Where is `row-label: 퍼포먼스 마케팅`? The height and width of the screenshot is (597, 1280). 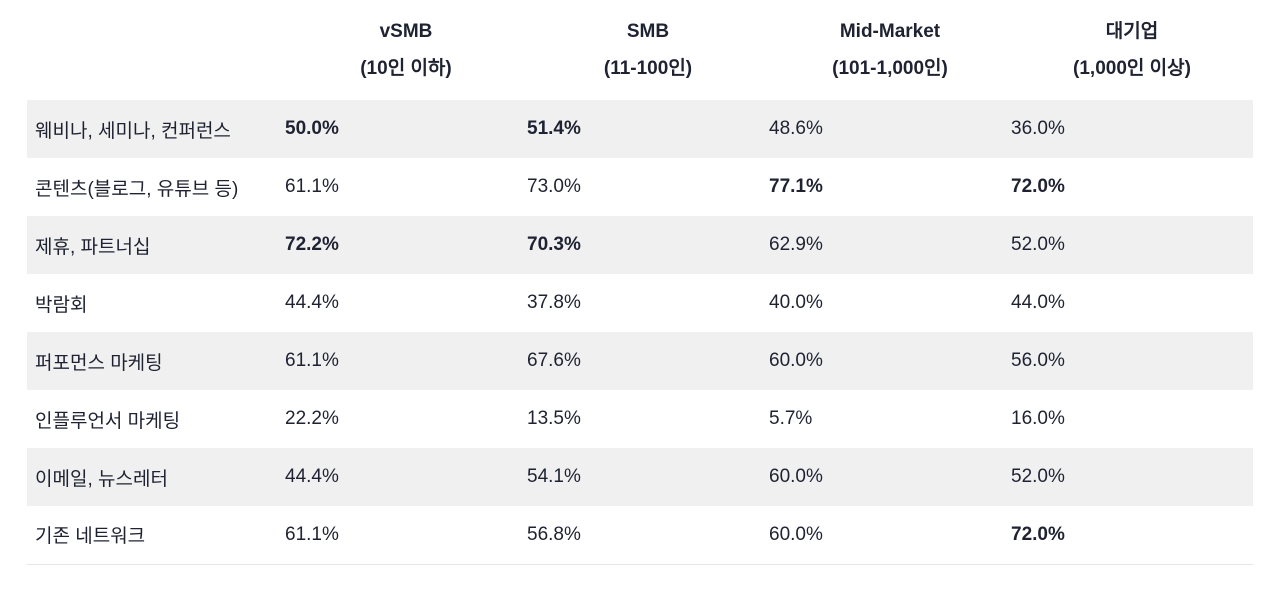 row-label: 퍼포먼스 마케팅 is located at coordinates (99, 363).